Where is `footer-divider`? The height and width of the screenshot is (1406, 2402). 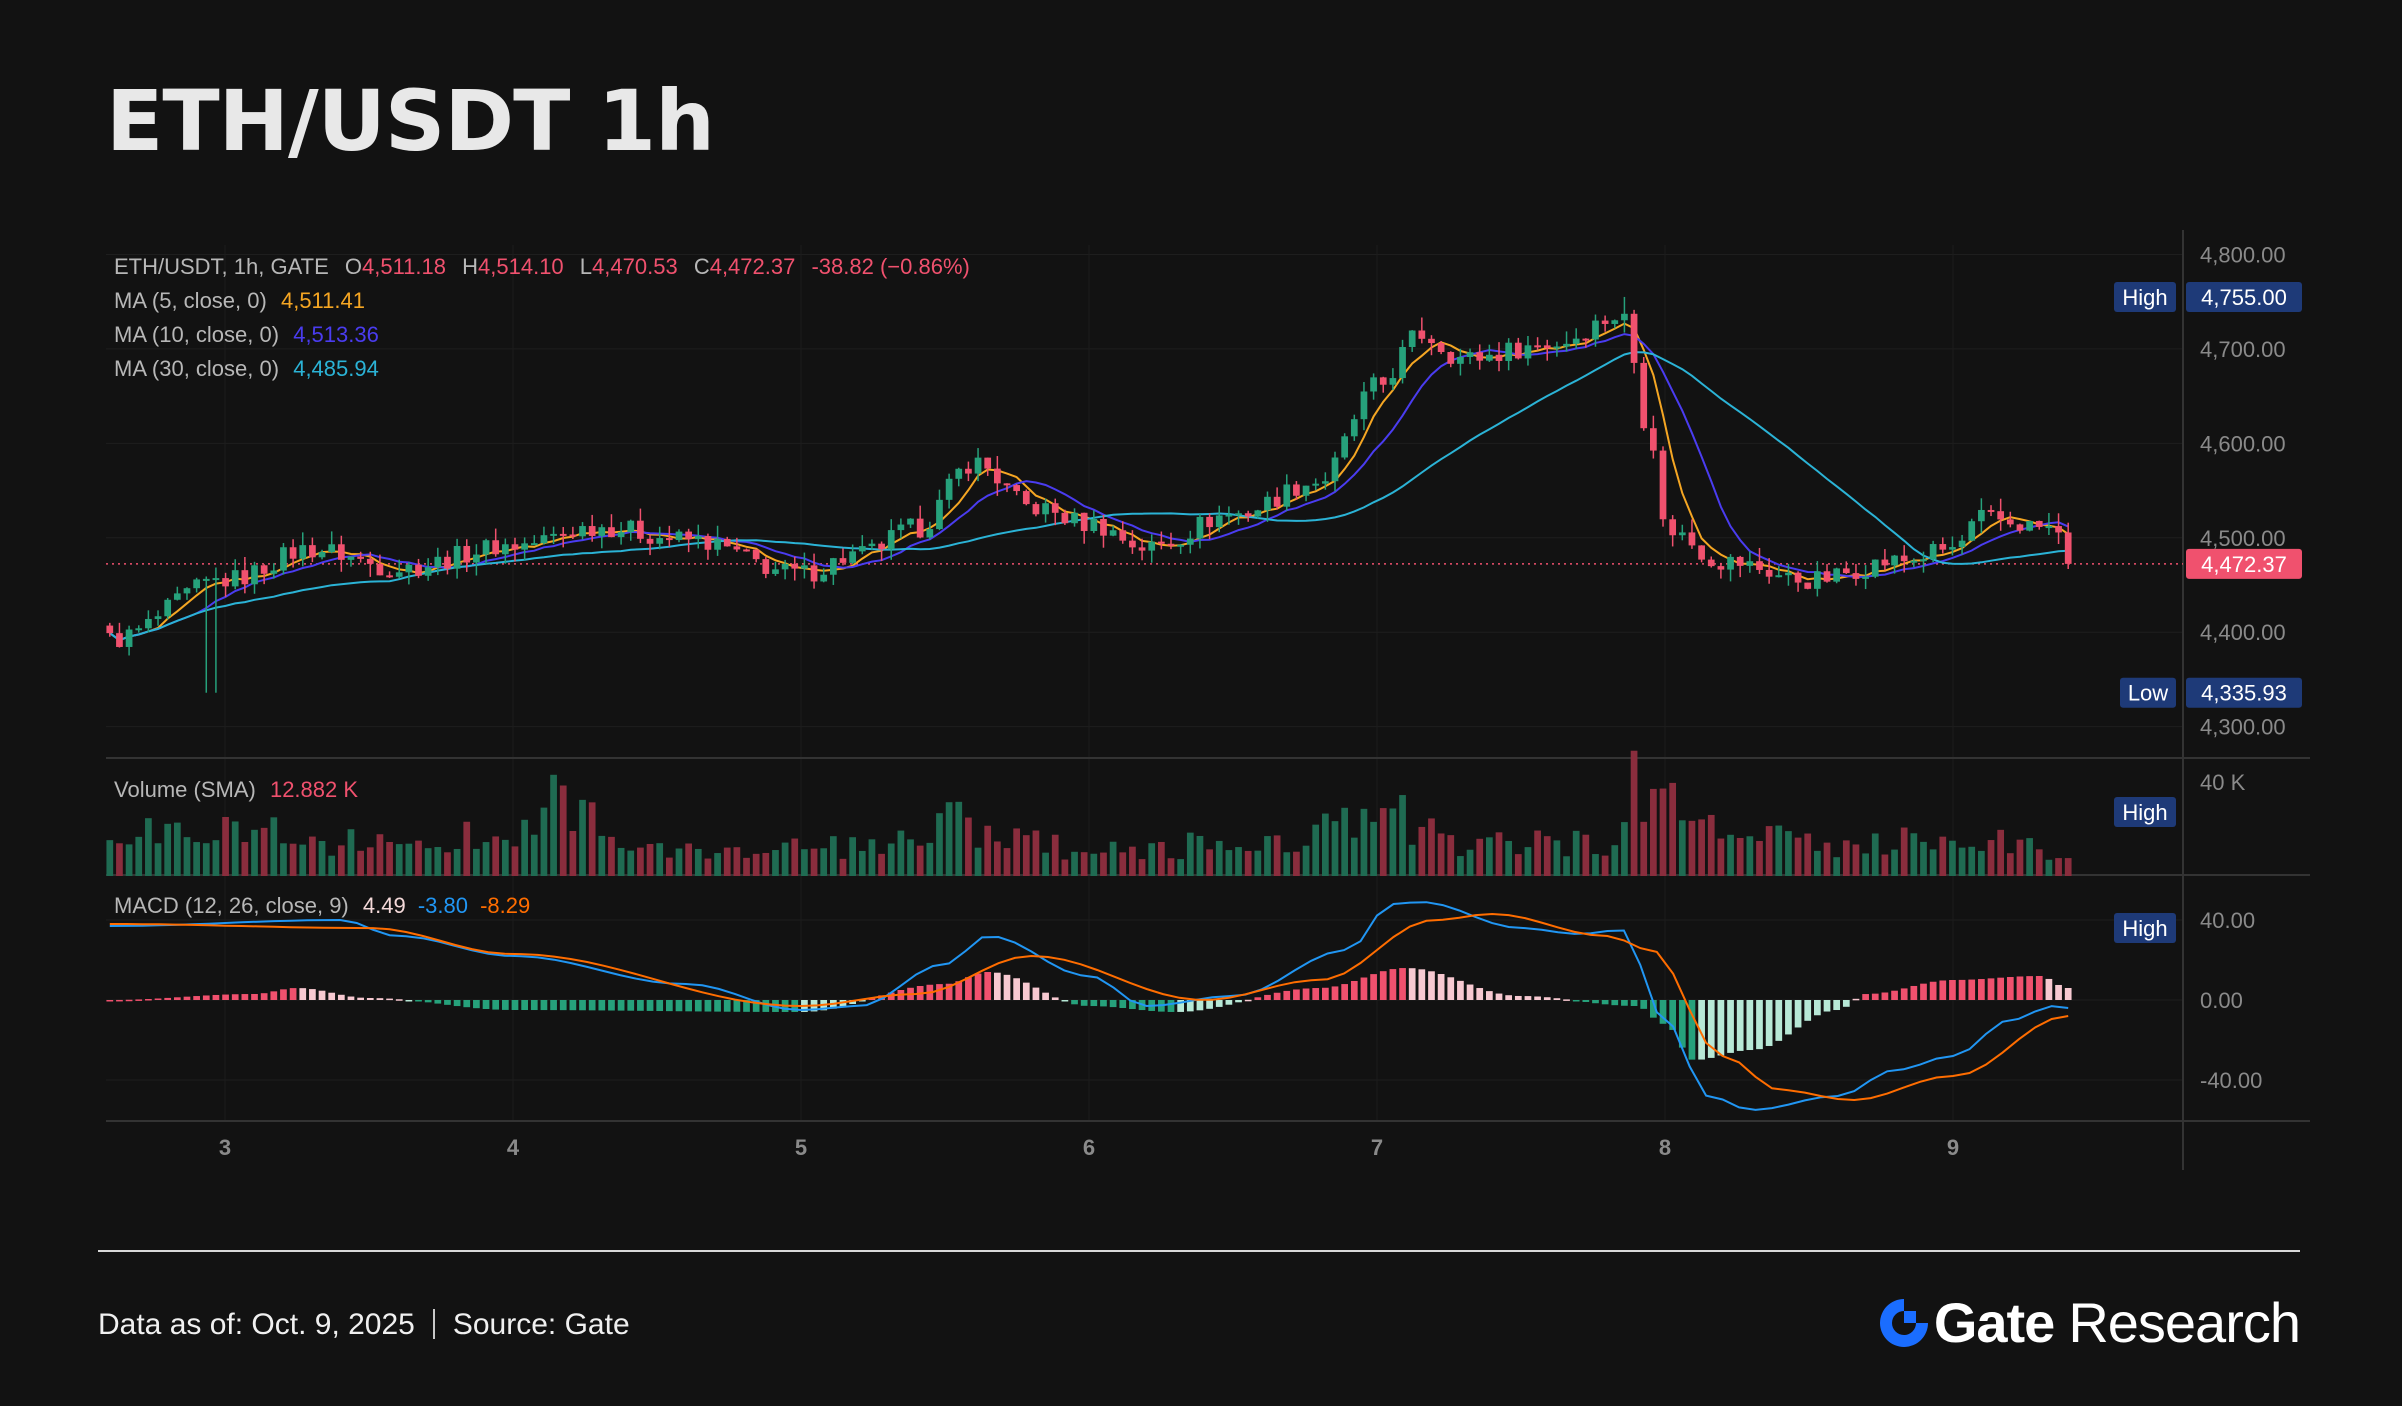 footer-divider is located at coordinates (1199, 1251).